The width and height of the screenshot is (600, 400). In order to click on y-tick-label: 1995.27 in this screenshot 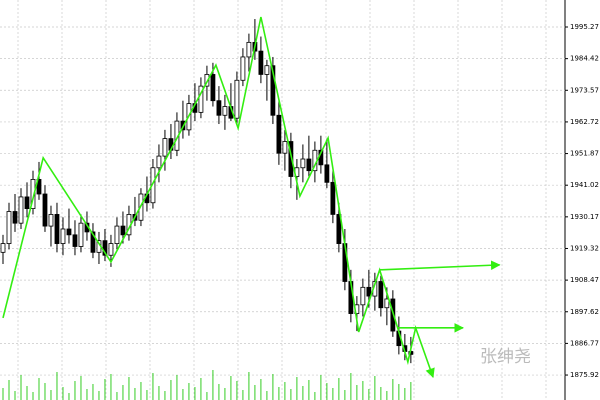, I will do `click(584, 27)`.